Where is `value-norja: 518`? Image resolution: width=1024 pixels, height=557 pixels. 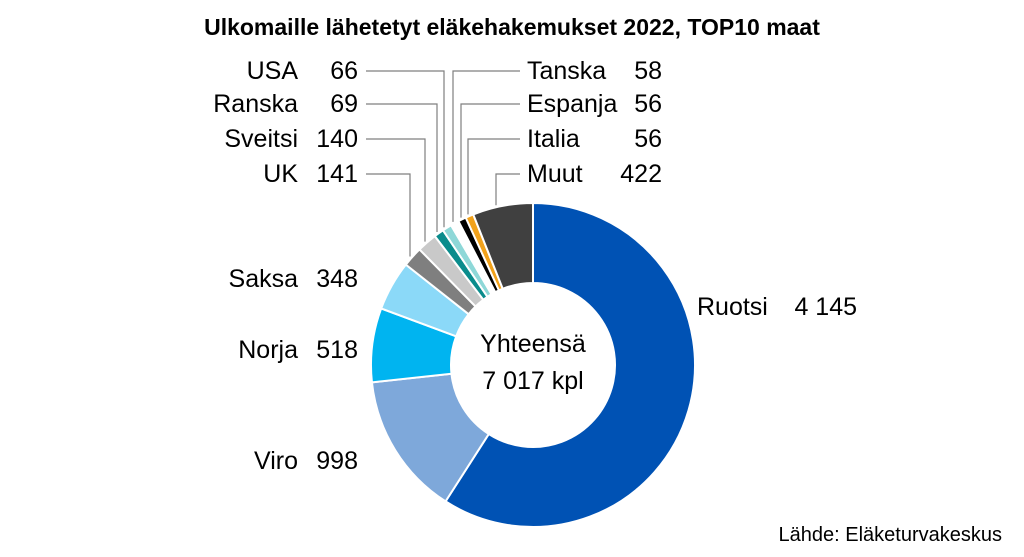 value-norja: 518 is located at coordinates (337, 350).